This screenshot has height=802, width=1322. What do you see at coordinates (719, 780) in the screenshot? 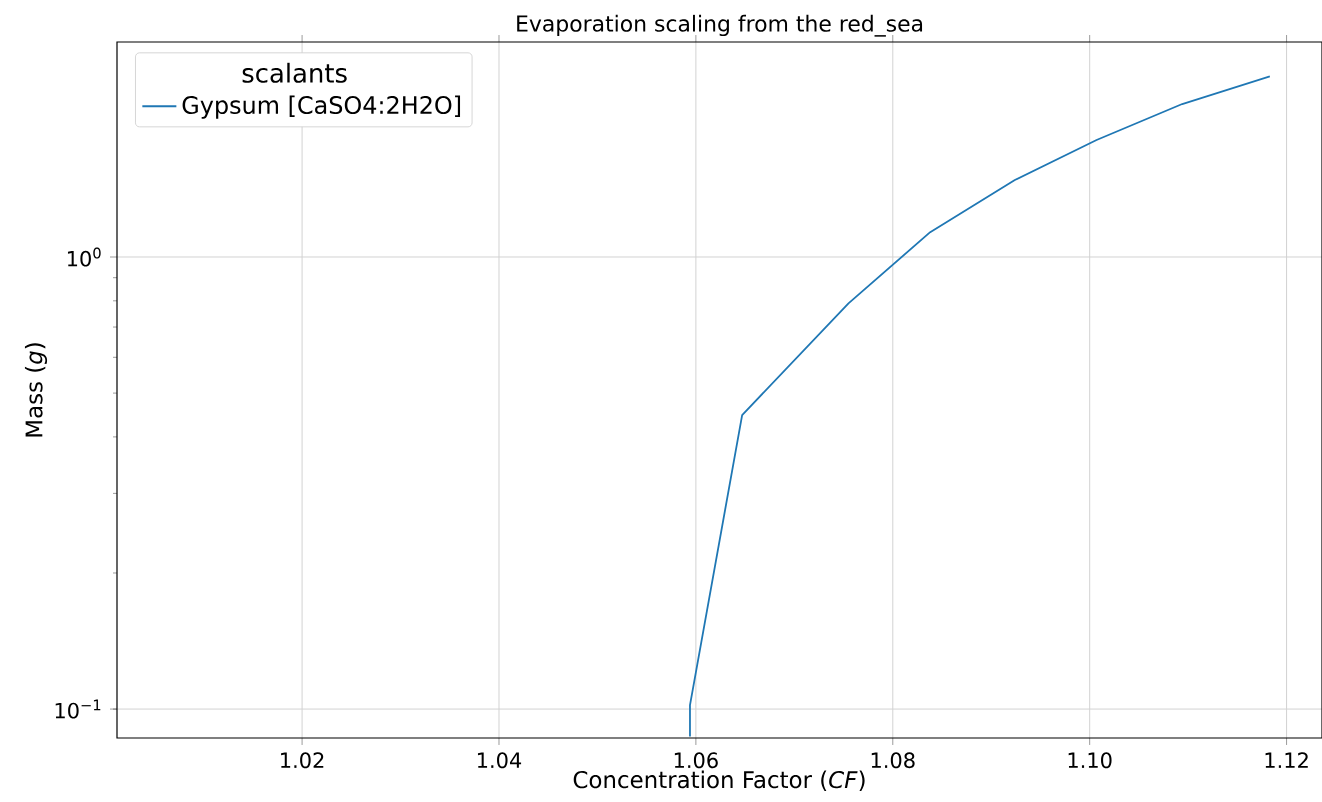
I see `x-axis-title: Concentration Factor (CF)` at bounding box center [719, 780].